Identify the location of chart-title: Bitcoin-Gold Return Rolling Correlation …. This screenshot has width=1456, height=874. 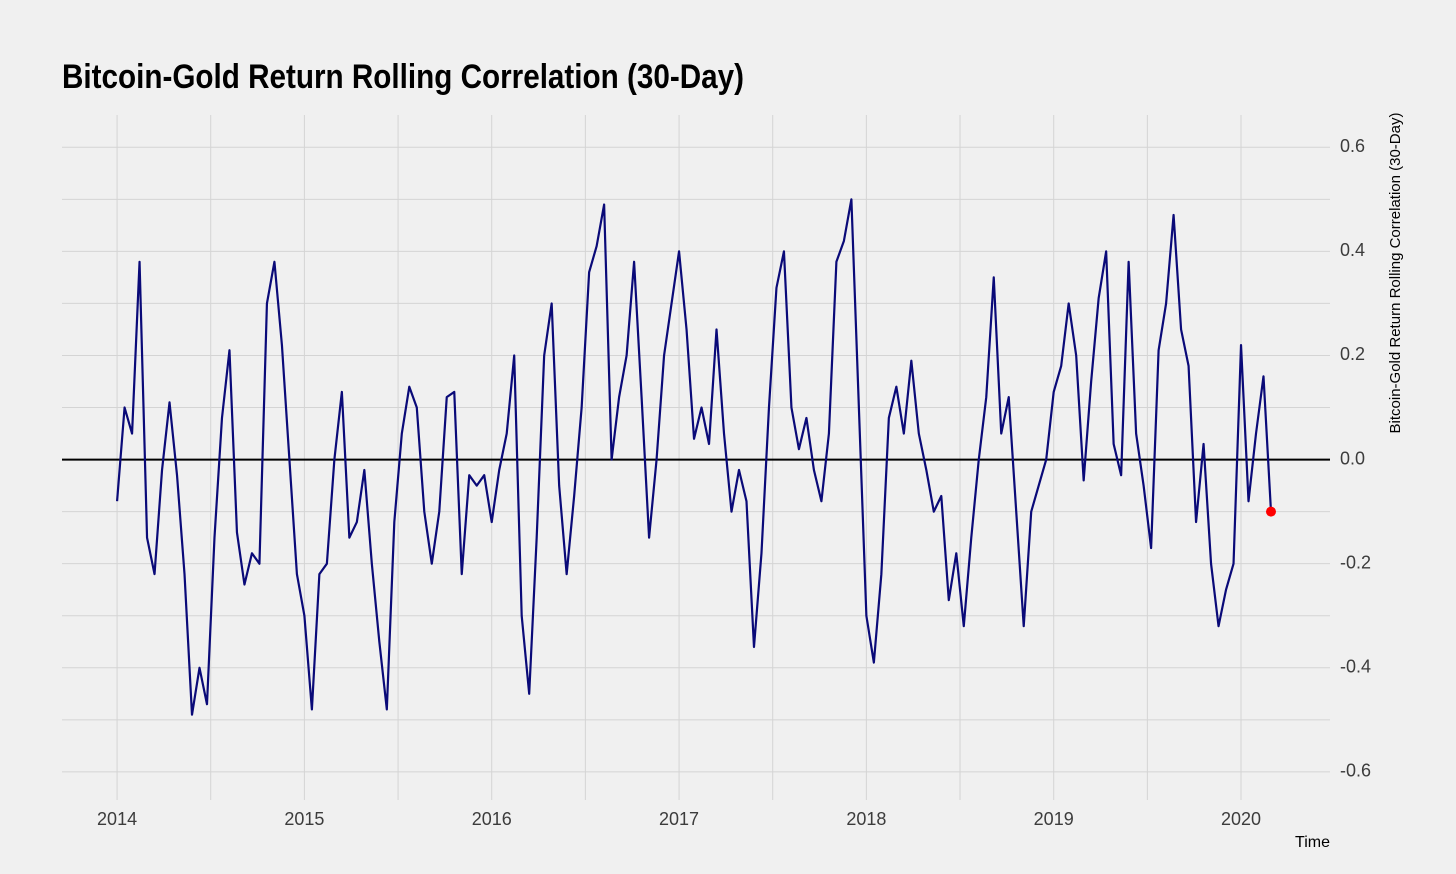
(403, 77).